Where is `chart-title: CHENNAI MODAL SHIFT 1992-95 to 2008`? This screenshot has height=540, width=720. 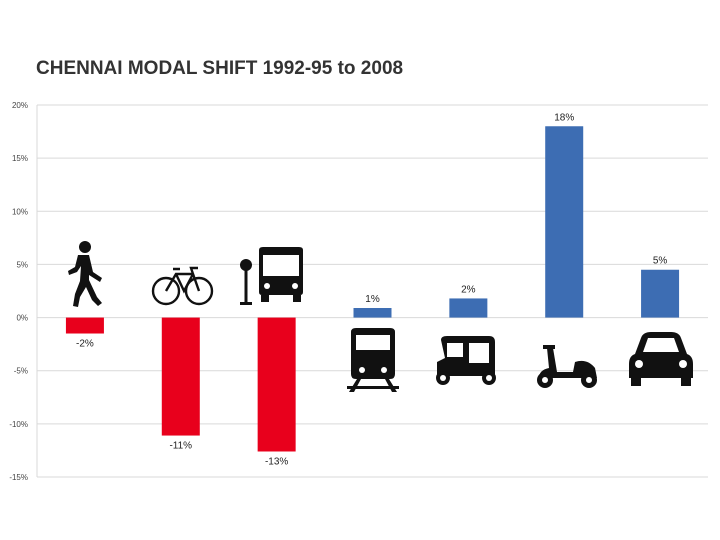 chart-title: CHENNAI MODAL SHIFT 1992-95 to 2008 is located at coordinates (220, 68).